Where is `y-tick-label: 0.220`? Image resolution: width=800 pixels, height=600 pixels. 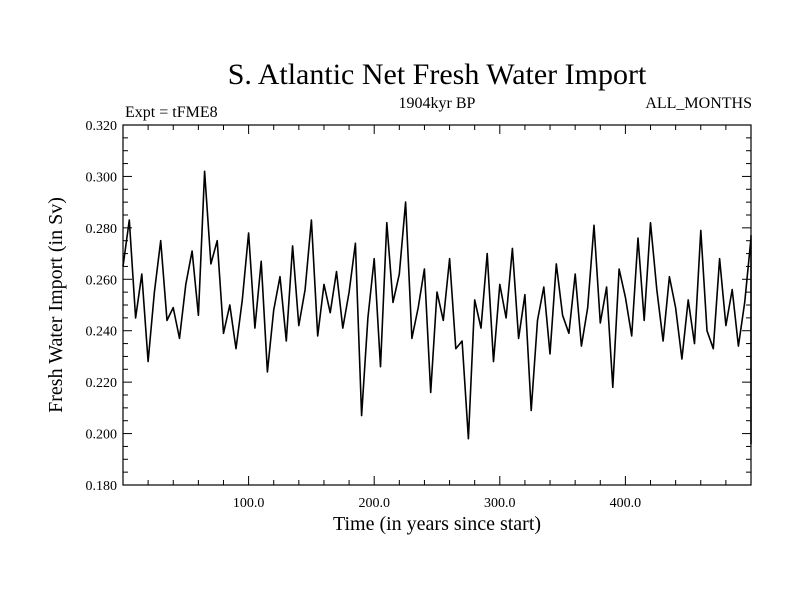
y-tick-label: 0.220 is located at coordinates (102, 383).